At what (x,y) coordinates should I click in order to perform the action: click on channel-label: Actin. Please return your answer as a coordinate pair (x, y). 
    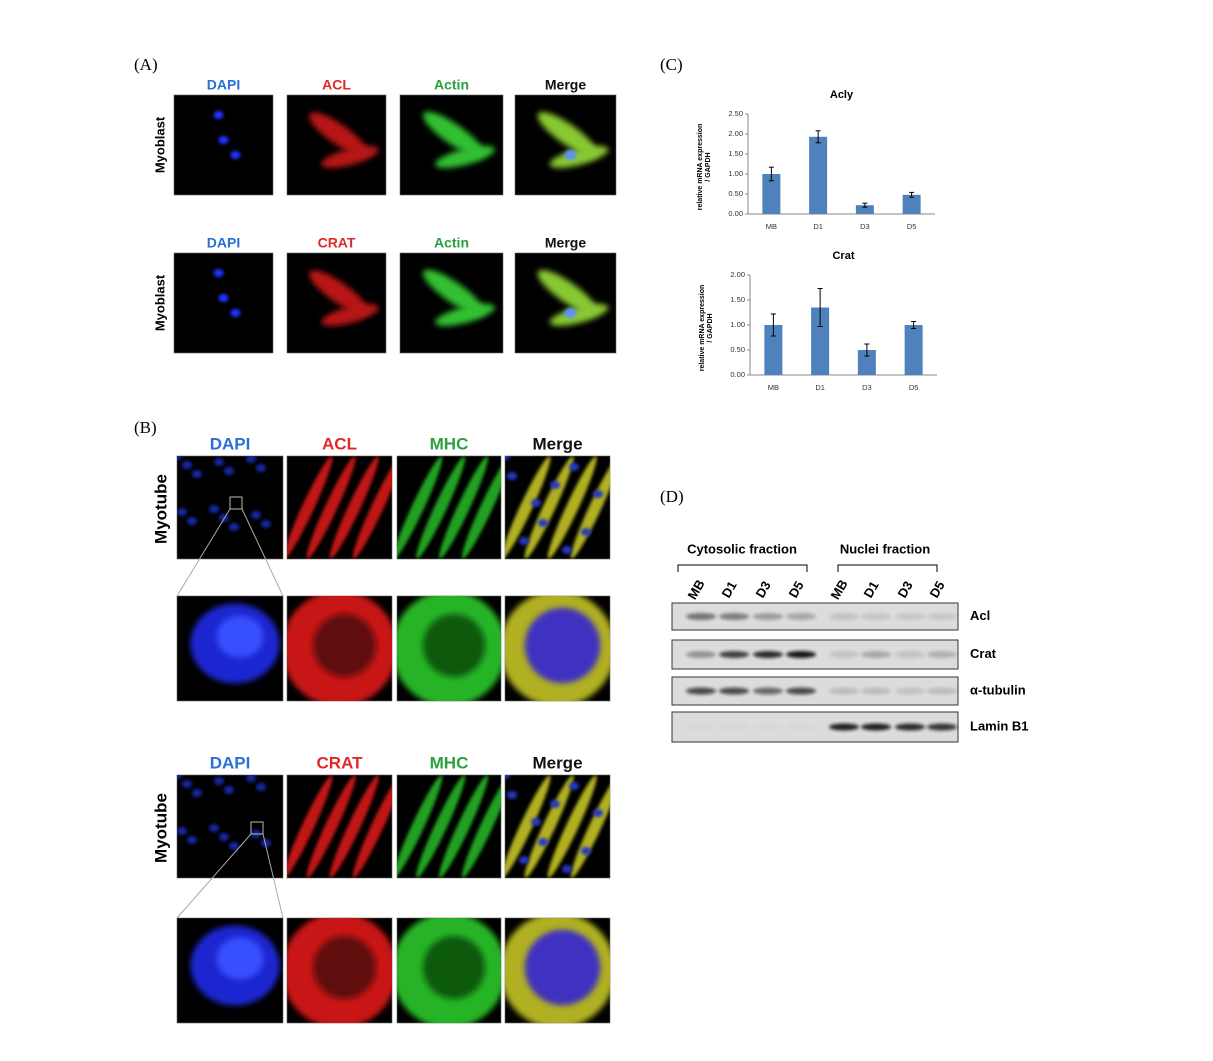
    Looking at the image, I should click on (451, 85).